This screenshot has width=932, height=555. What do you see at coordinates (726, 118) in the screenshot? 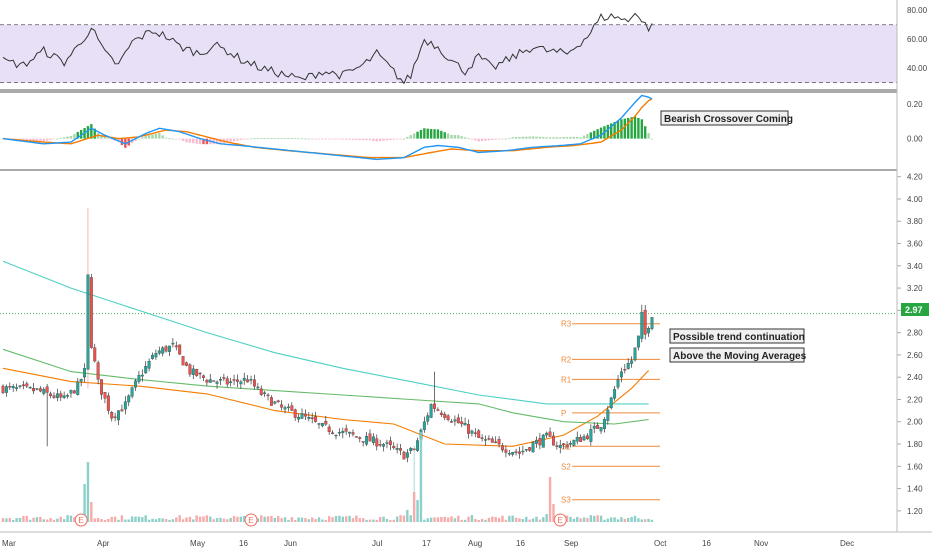
I see `macd-annotation: Bearish Crossover Coming` at bounding box center [726, 118].